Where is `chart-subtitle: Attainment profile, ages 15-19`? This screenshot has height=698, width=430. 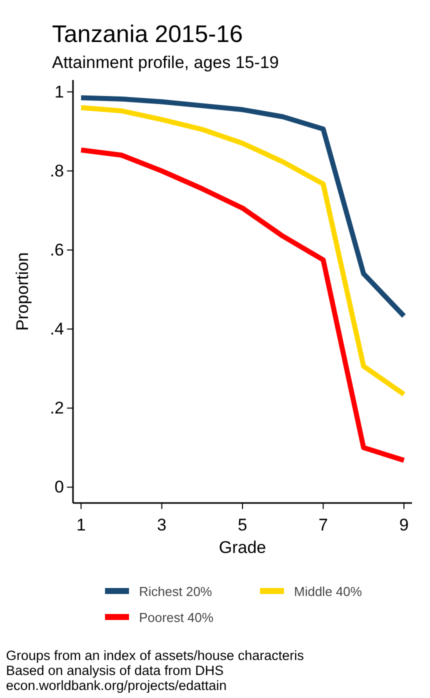
chart-subtitle: Attainment profile, ages 15-19 is located at coordinates (165, 62).